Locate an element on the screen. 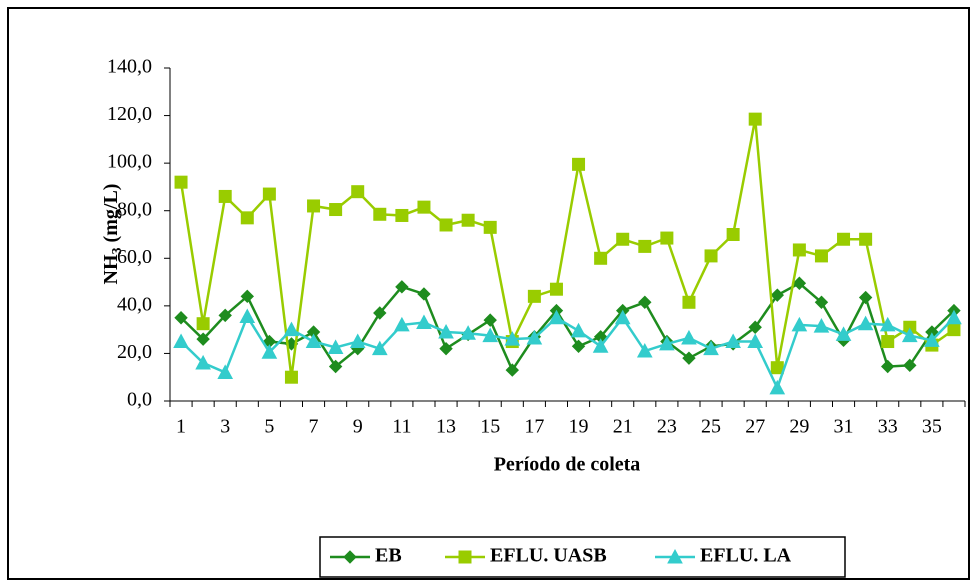 The image size is (978, 587). x-tick-label: 7 is located at coordinates (314, 427).